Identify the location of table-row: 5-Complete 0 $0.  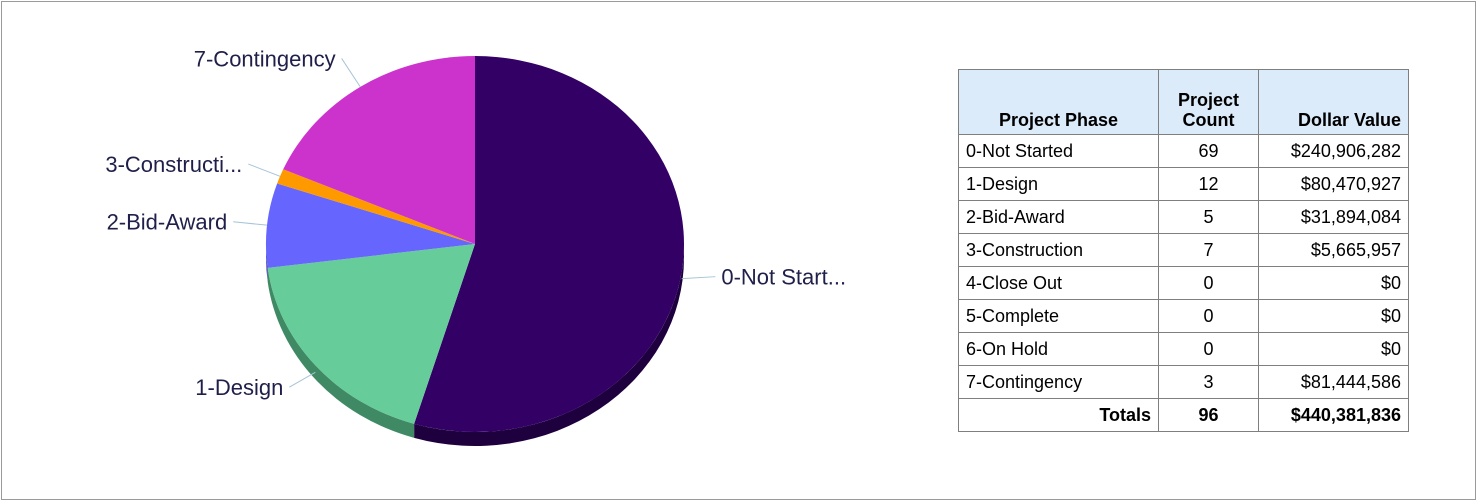
(1183, 316).